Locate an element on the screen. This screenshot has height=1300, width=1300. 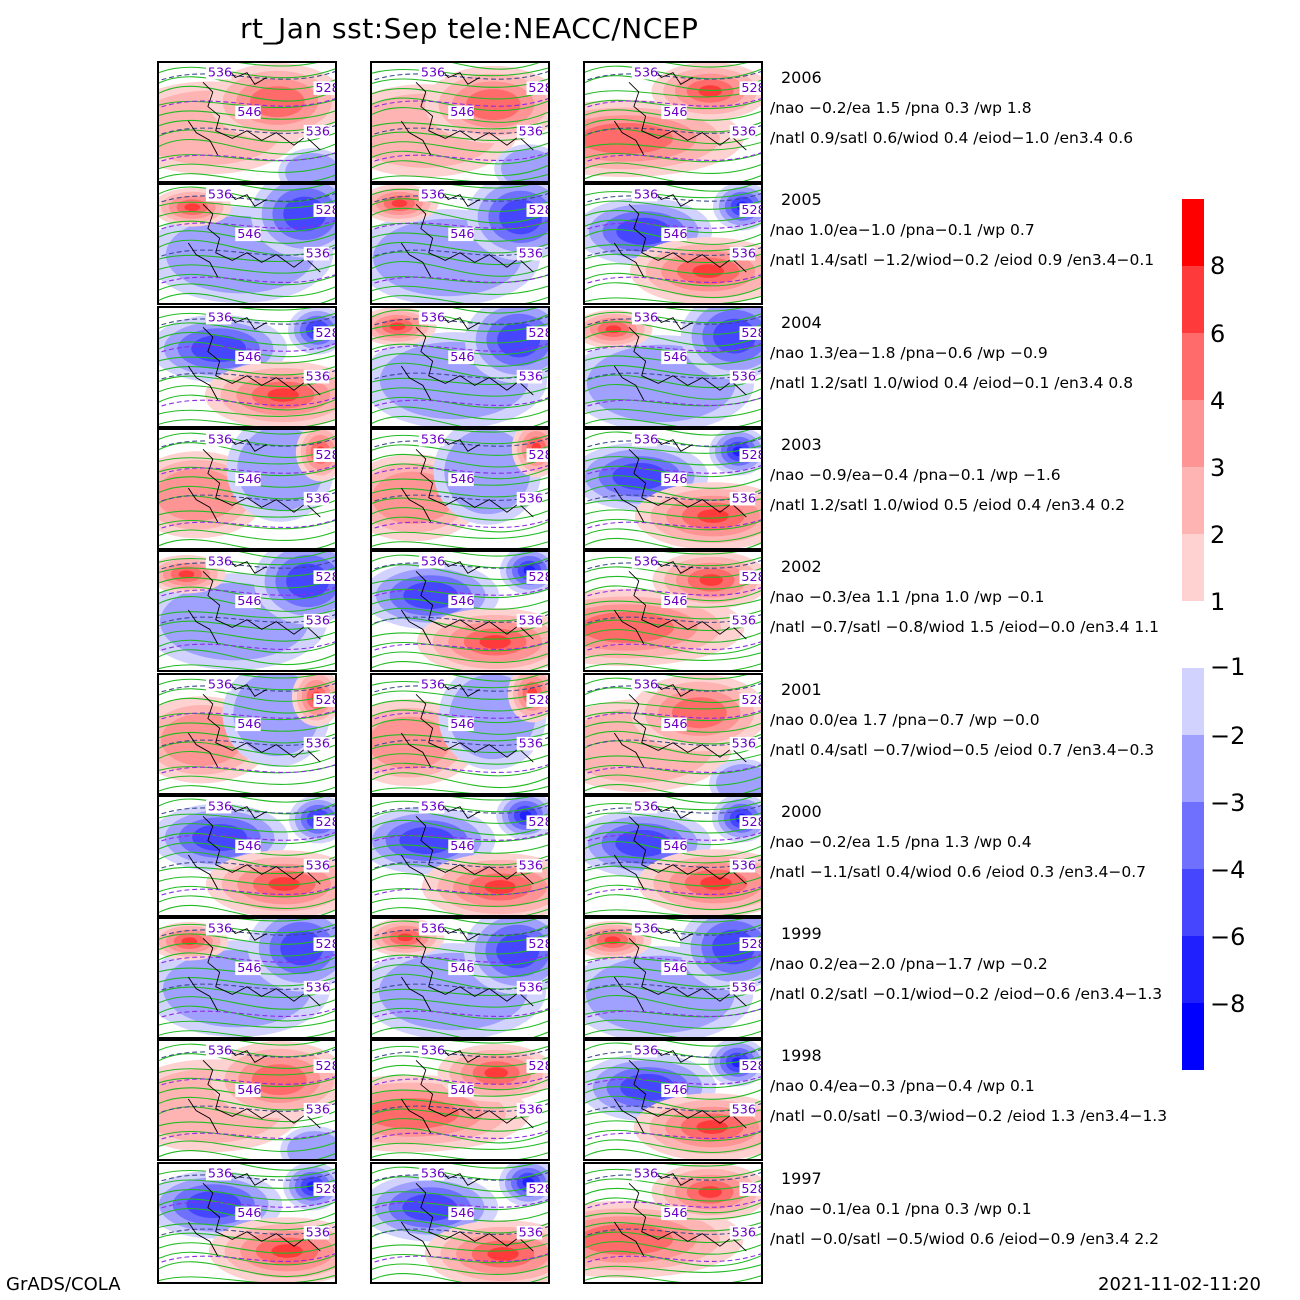
teleconnection-indices: /nao 1.3/ea−1.8 /pna−0.6 /wp −0.9 is located at coordinates (909, 352).